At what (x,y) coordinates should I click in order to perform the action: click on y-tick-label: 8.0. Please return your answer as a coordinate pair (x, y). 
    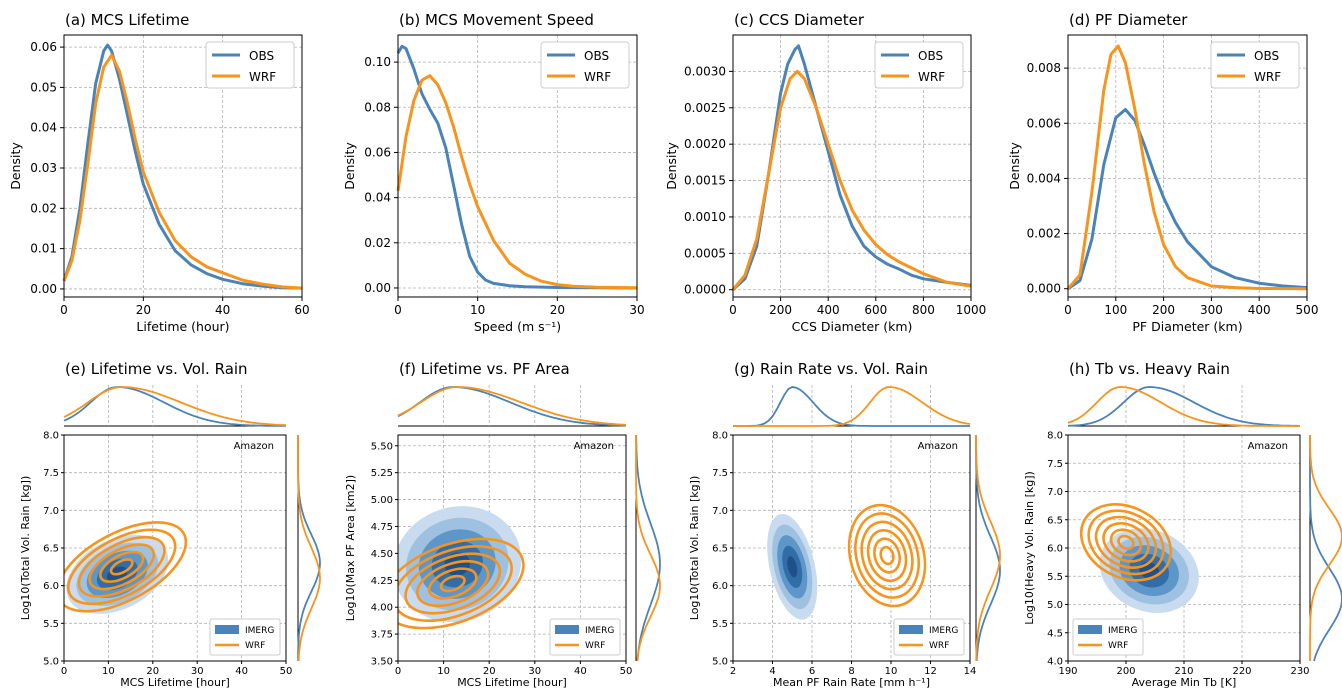
    Looking at the image, I should click on (720, 436).